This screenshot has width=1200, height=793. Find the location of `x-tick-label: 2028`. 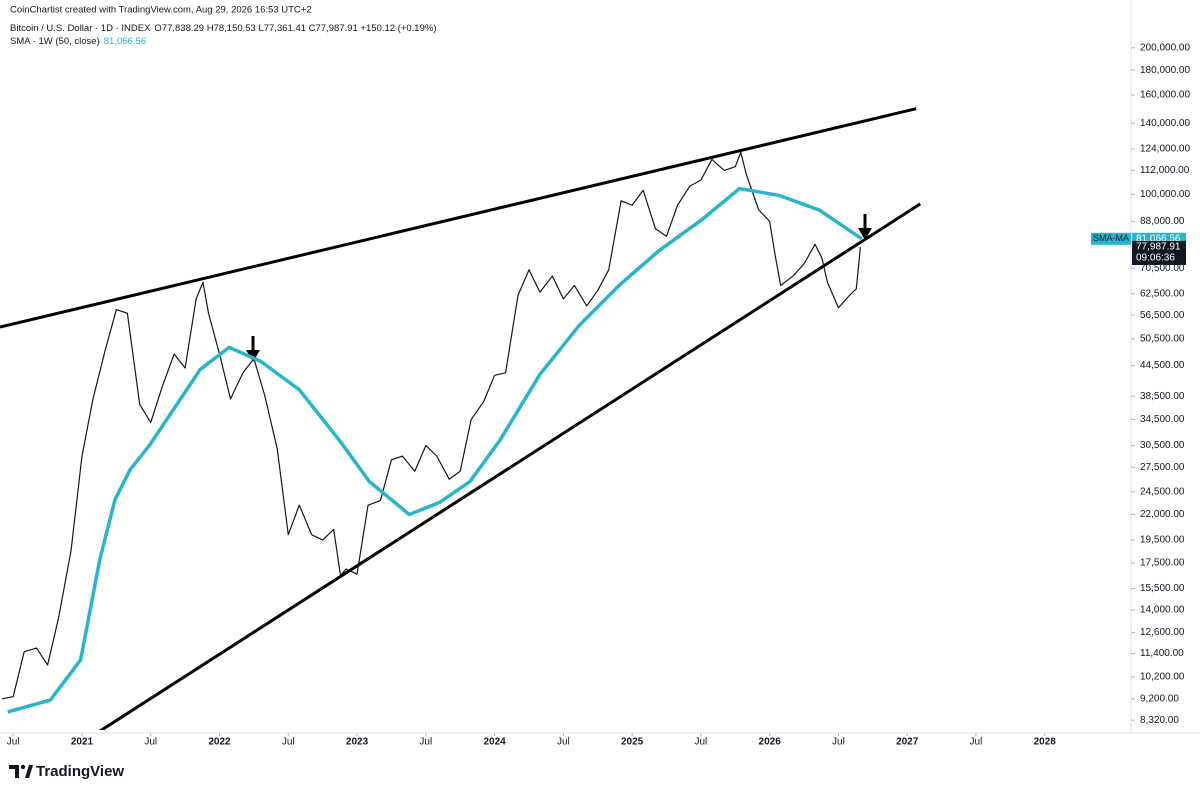

x-tick-label: 2028 is located at coordinates (1045, 742).